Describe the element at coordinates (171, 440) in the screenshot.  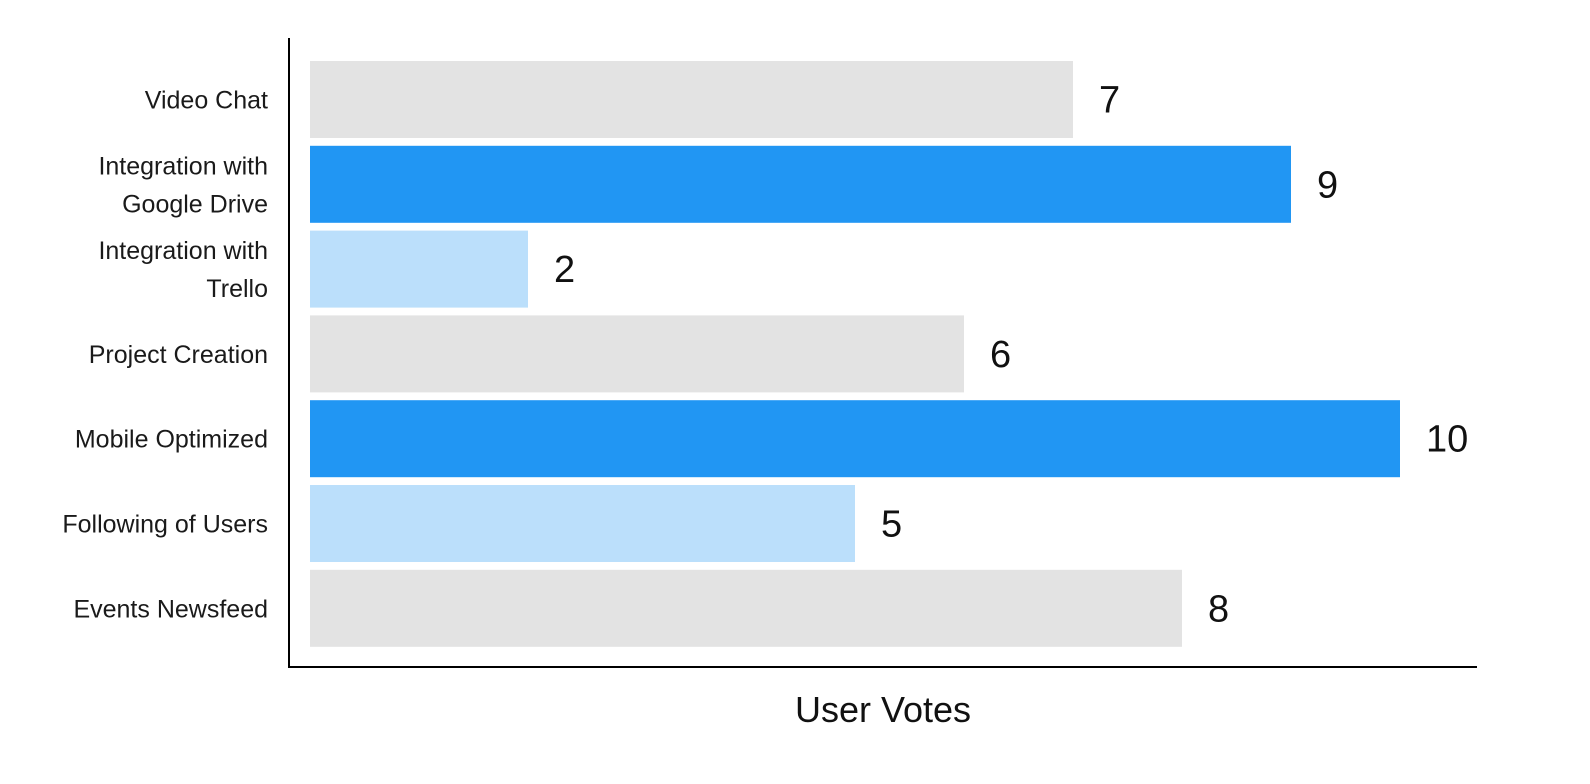
I see `category-label-5: Mobile Optimized` at that location.